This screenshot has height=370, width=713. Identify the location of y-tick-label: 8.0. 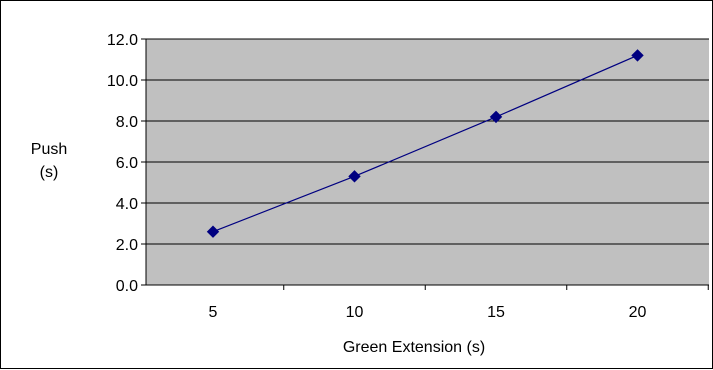
(127, 122).